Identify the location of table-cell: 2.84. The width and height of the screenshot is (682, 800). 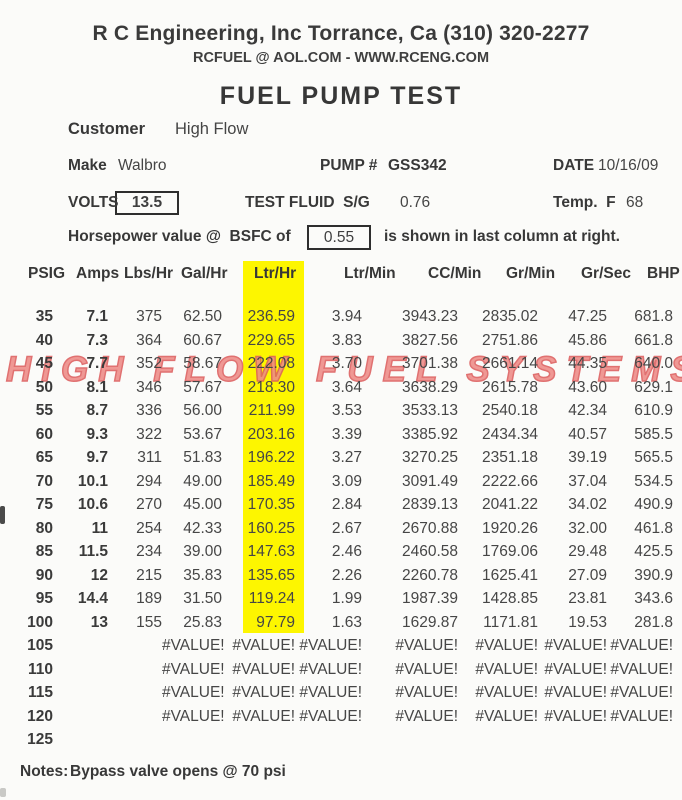
(346, 504).